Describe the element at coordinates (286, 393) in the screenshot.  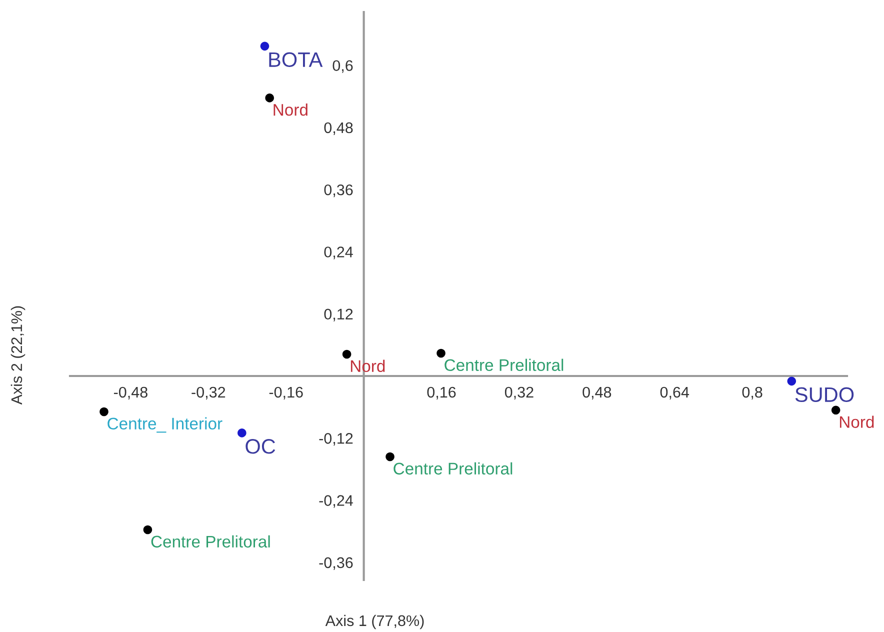
I see `x-tick-label: -0,16` at that location.